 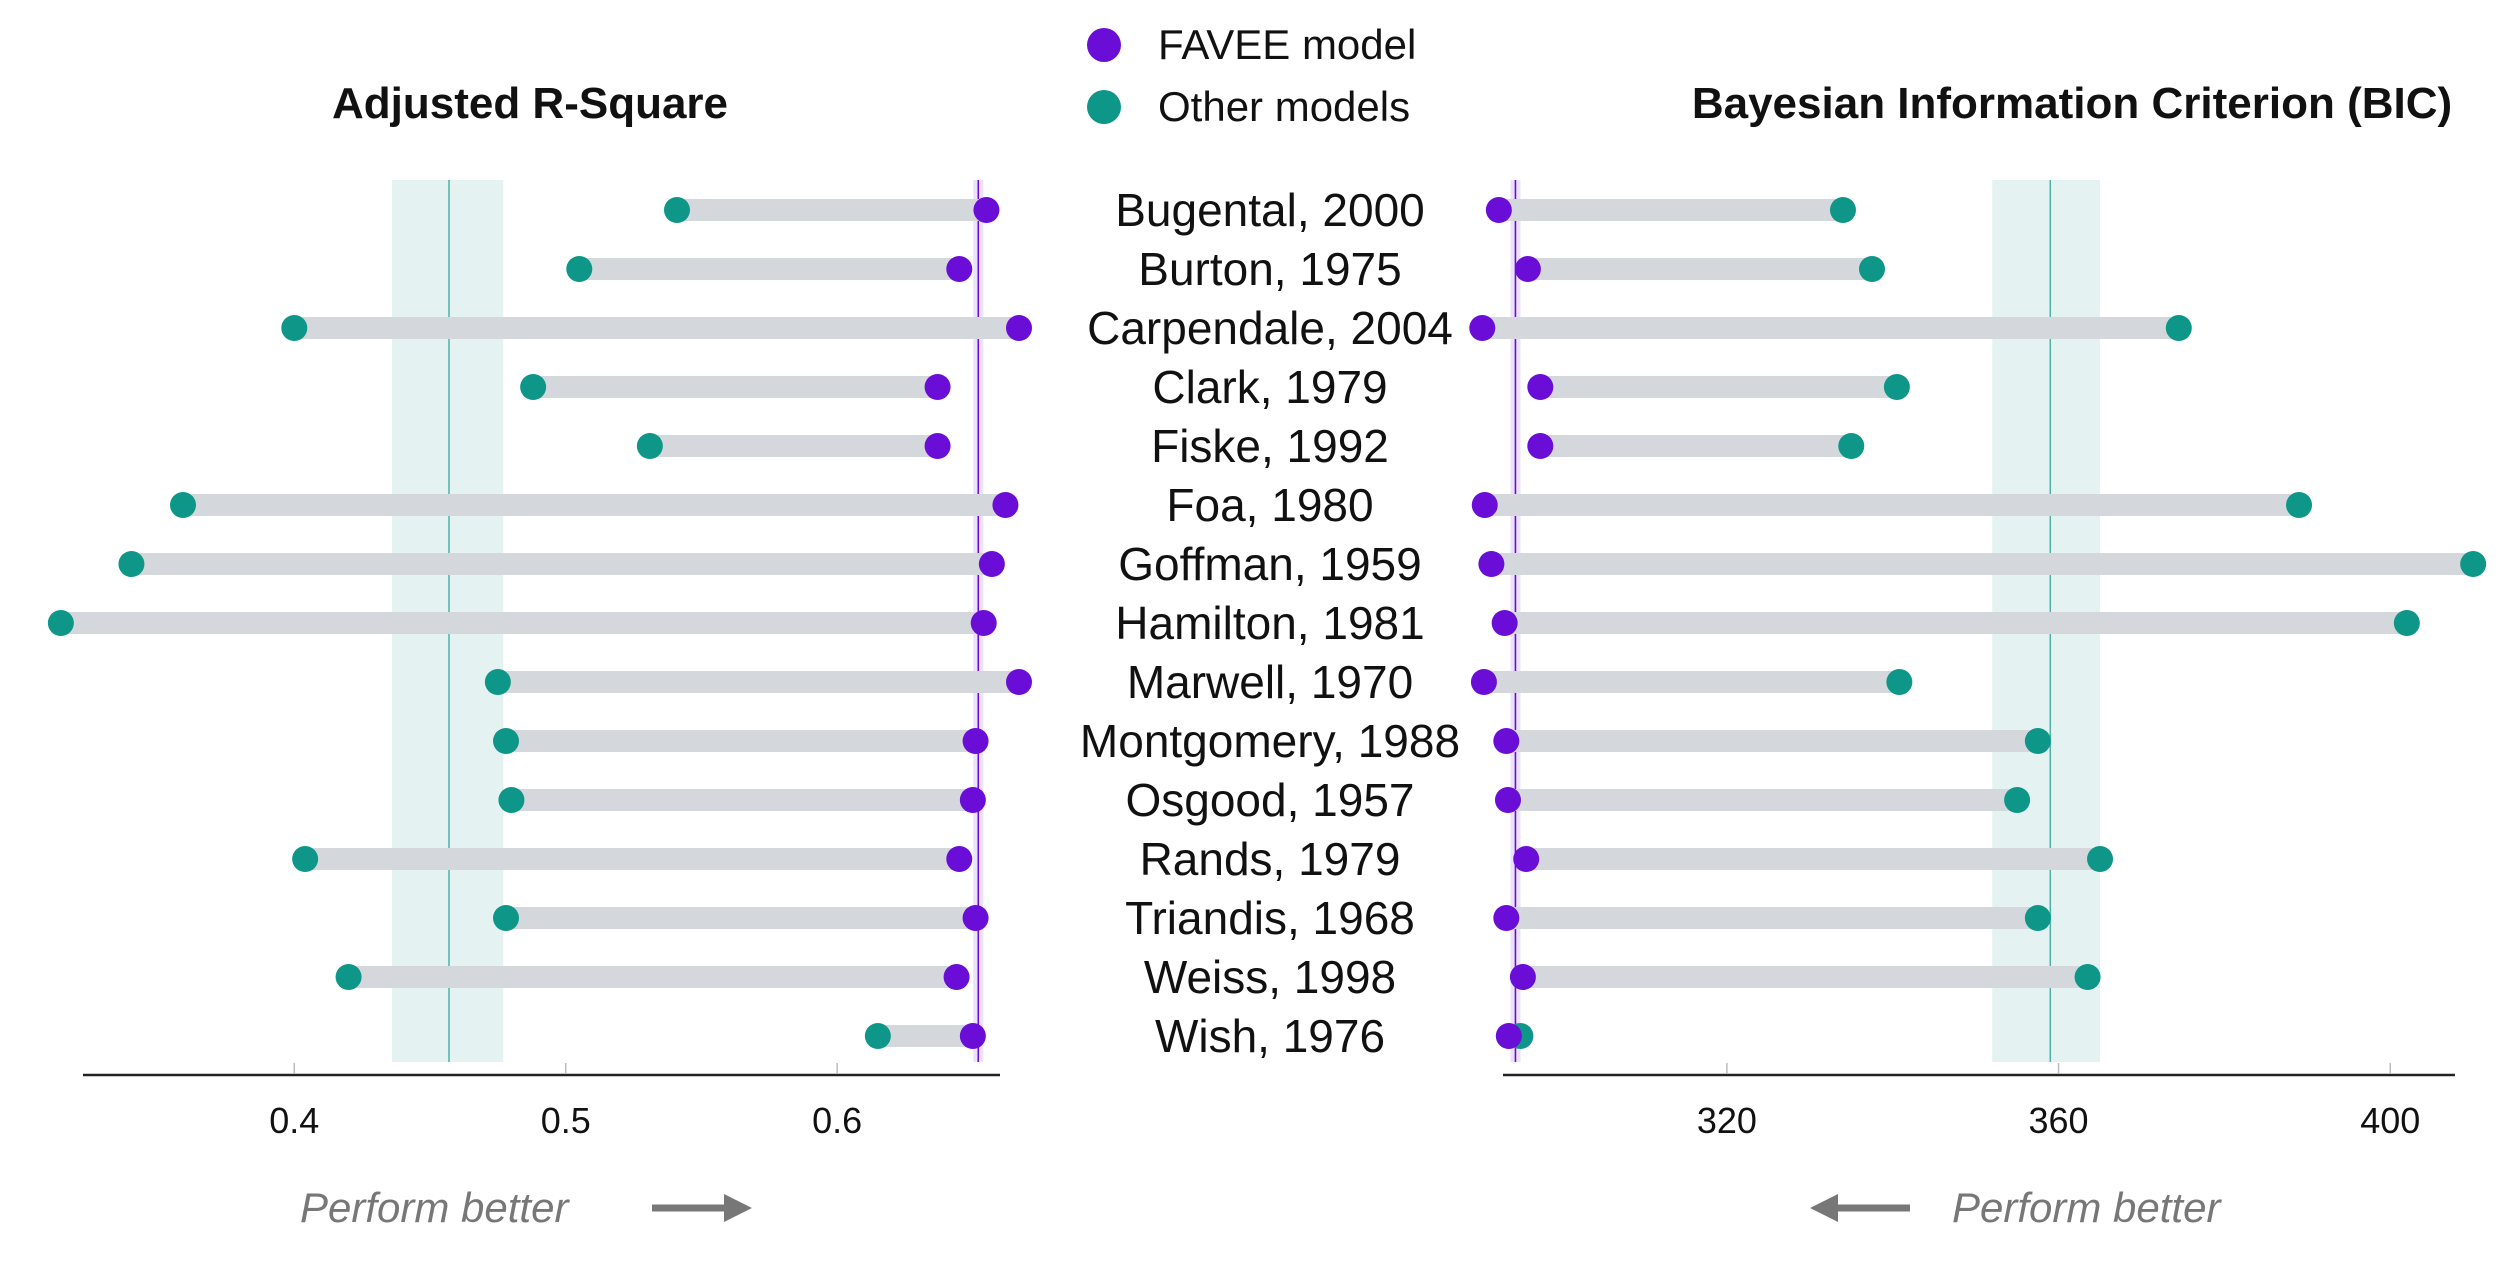 I want to click on arrow-left-icon-head, so click(x=1824, y=1208).